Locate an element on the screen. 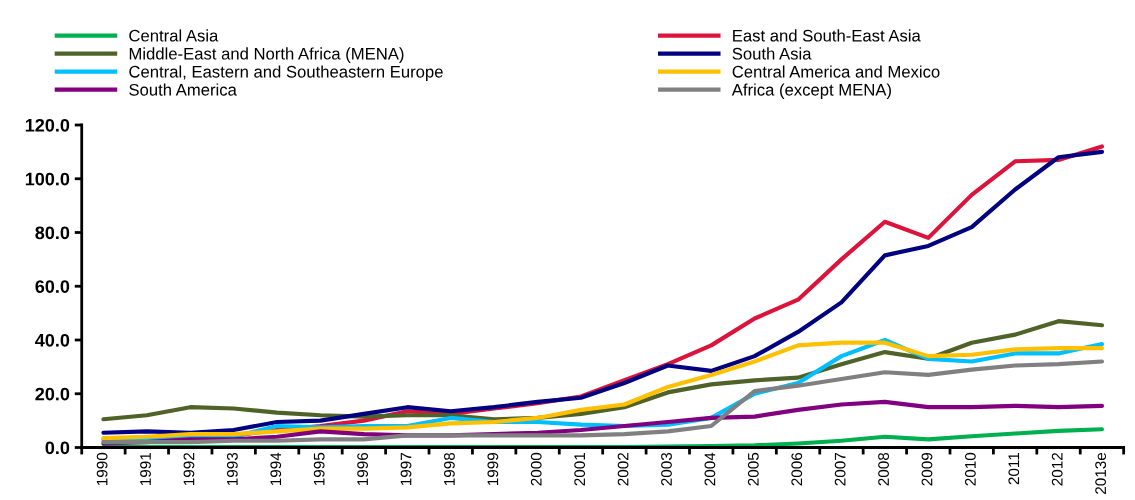 The width and height of the screenshot is (1135, 500). legend-label: South America is located at coordinates (183, 89).